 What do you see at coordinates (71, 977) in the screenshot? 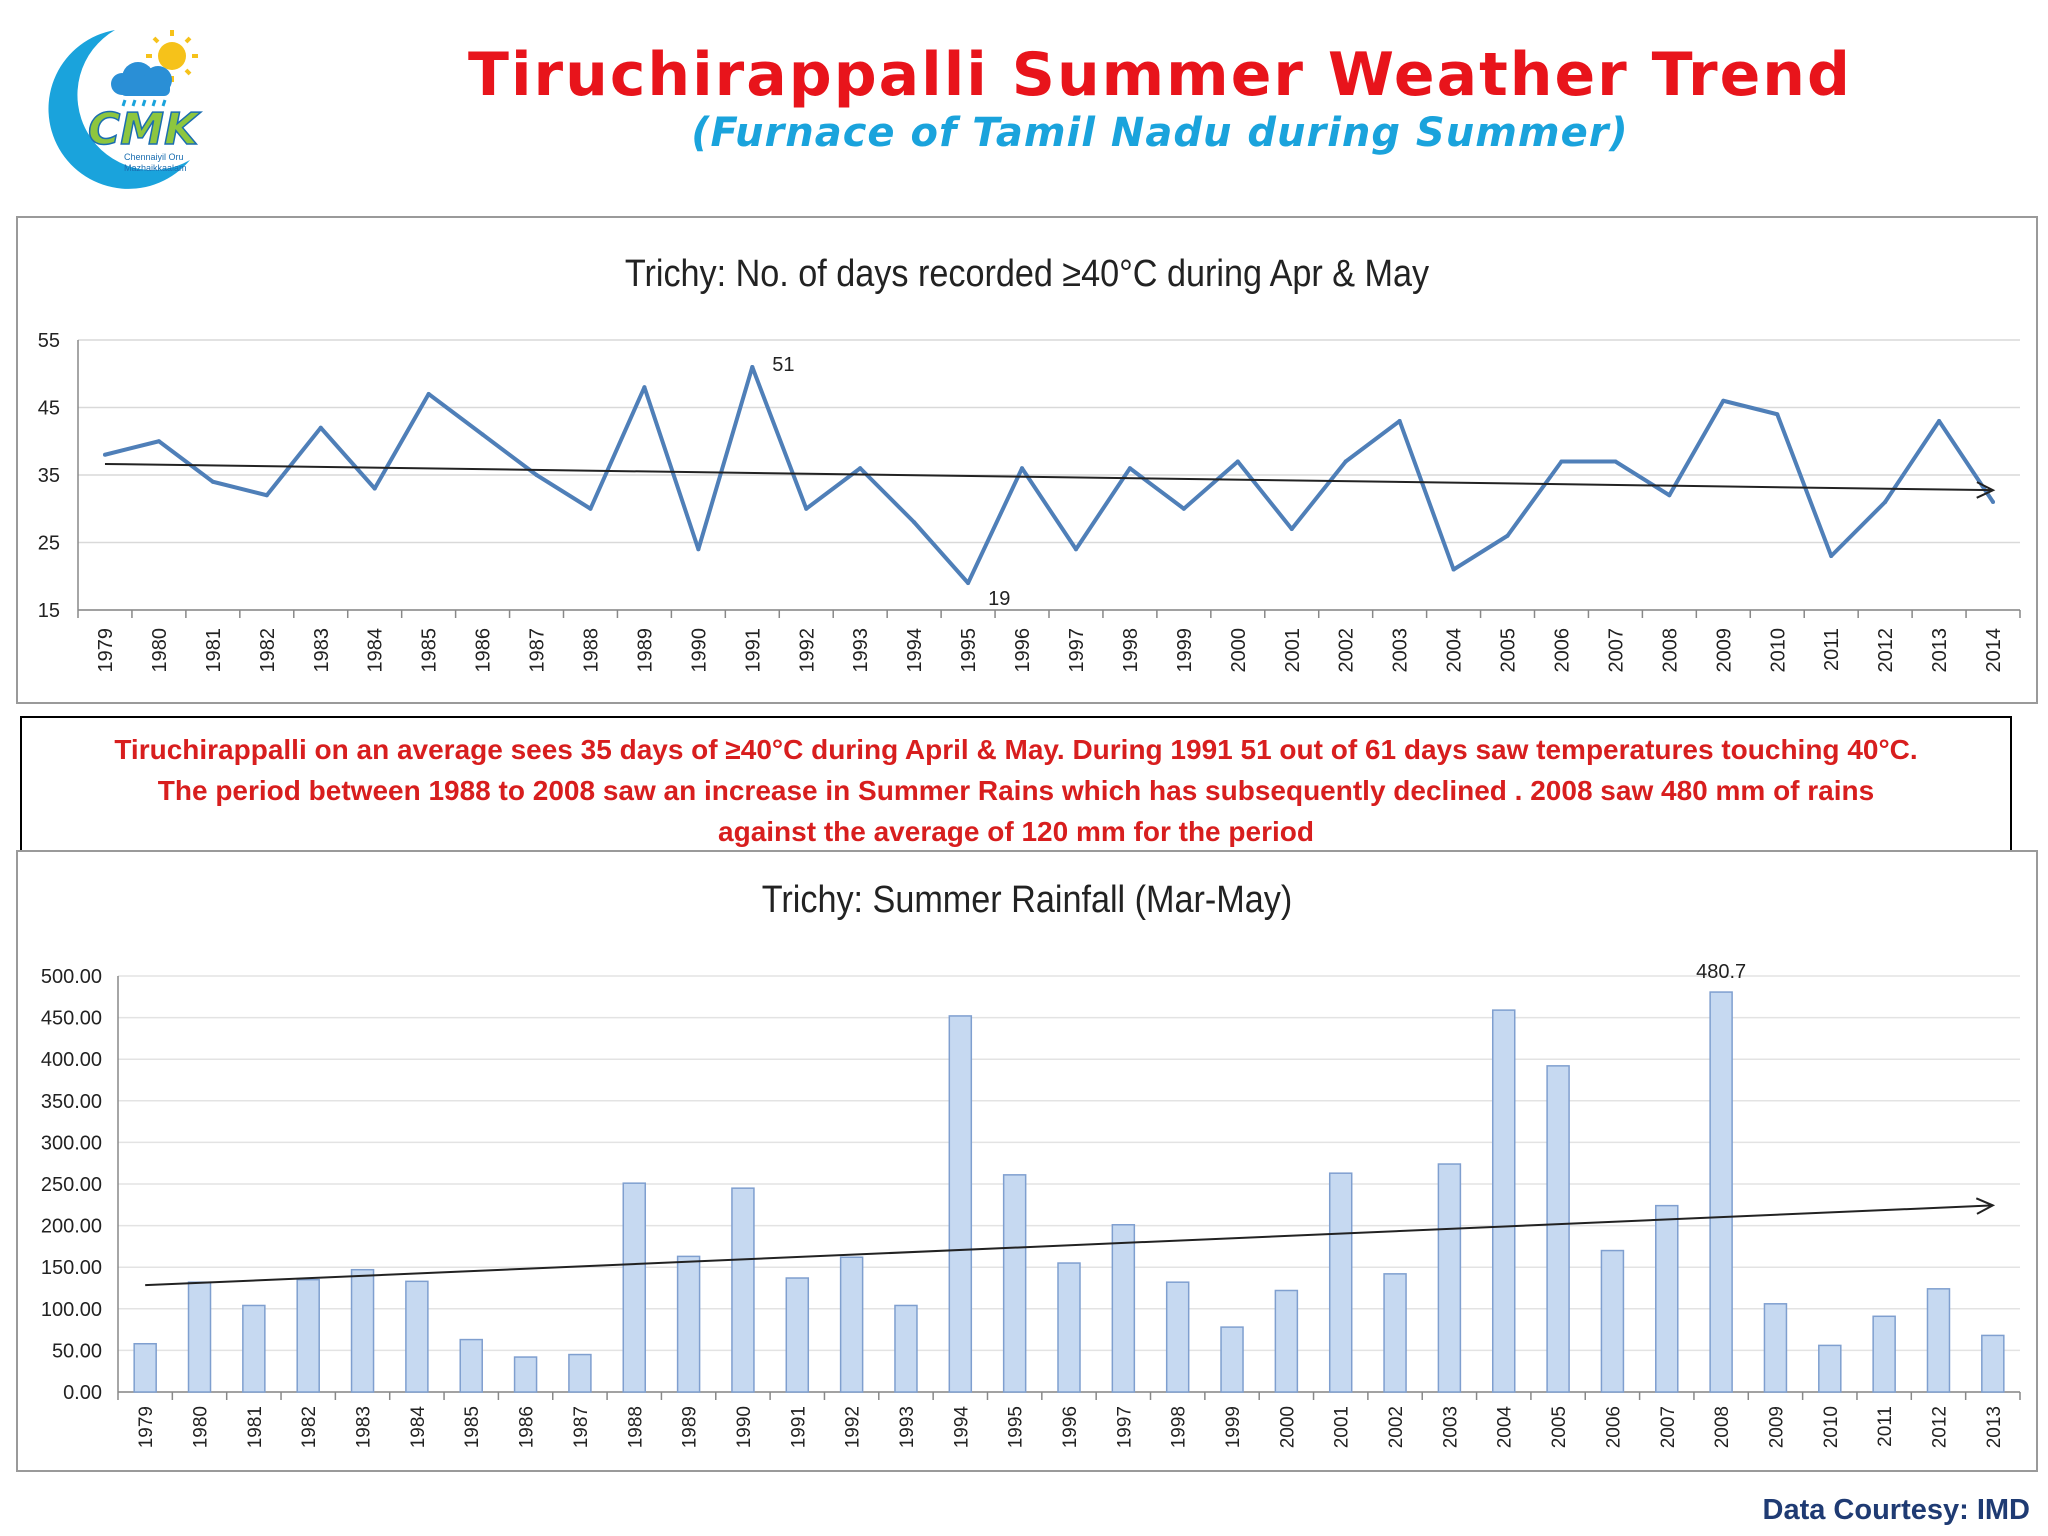
I see `y-tick-label: 500.00` at bounding box center [71, 977].